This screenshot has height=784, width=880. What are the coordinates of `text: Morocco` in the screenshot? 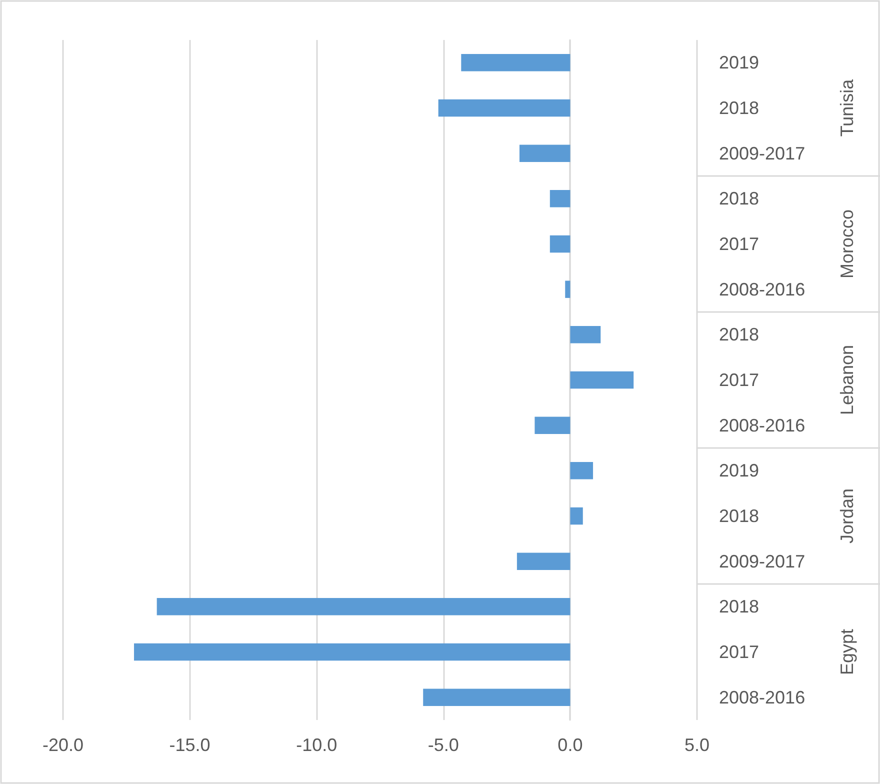 It's located at (847, 244).